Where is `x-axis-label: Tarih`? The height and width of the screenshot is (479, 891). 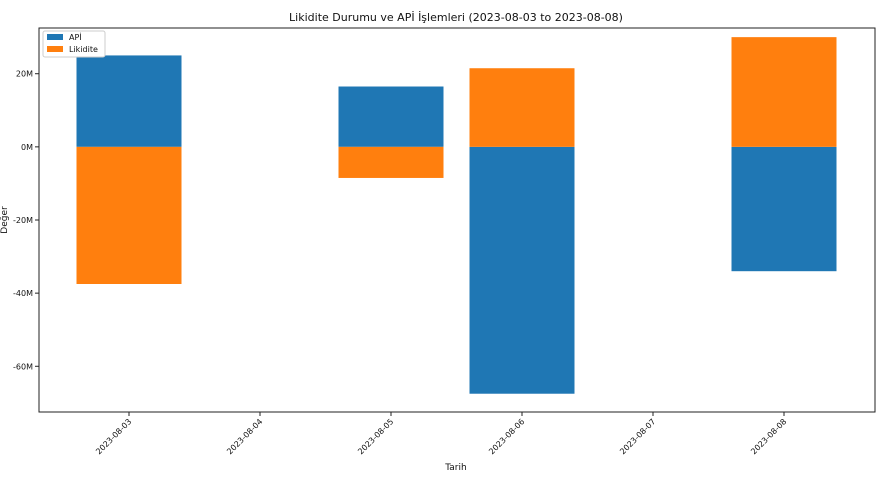 x-axis-label: Tarih is located at coordinates (455, 468).